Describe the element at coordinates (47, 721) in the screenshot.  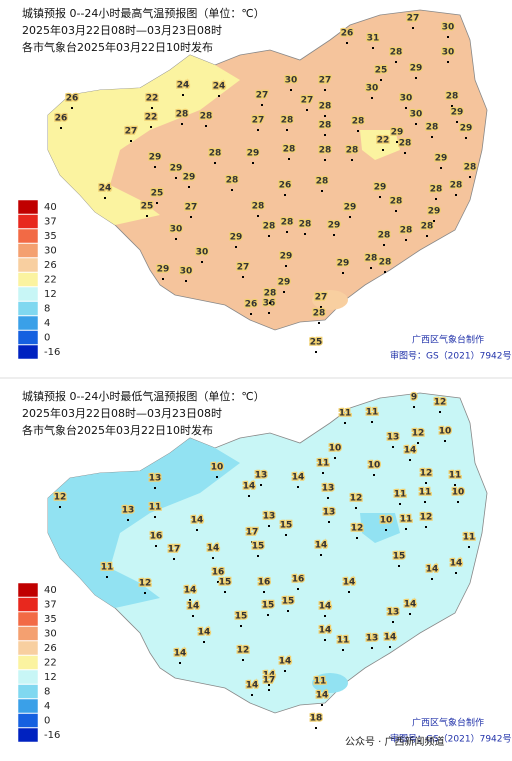
I see `legend-label: 0` at that location.